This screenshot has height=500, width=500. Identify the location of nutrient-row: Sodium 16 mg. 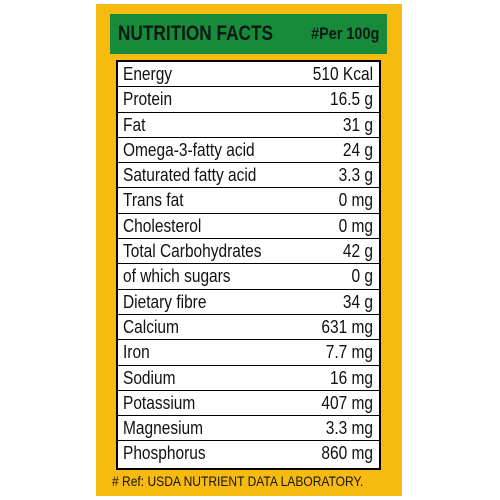
(248, 378).